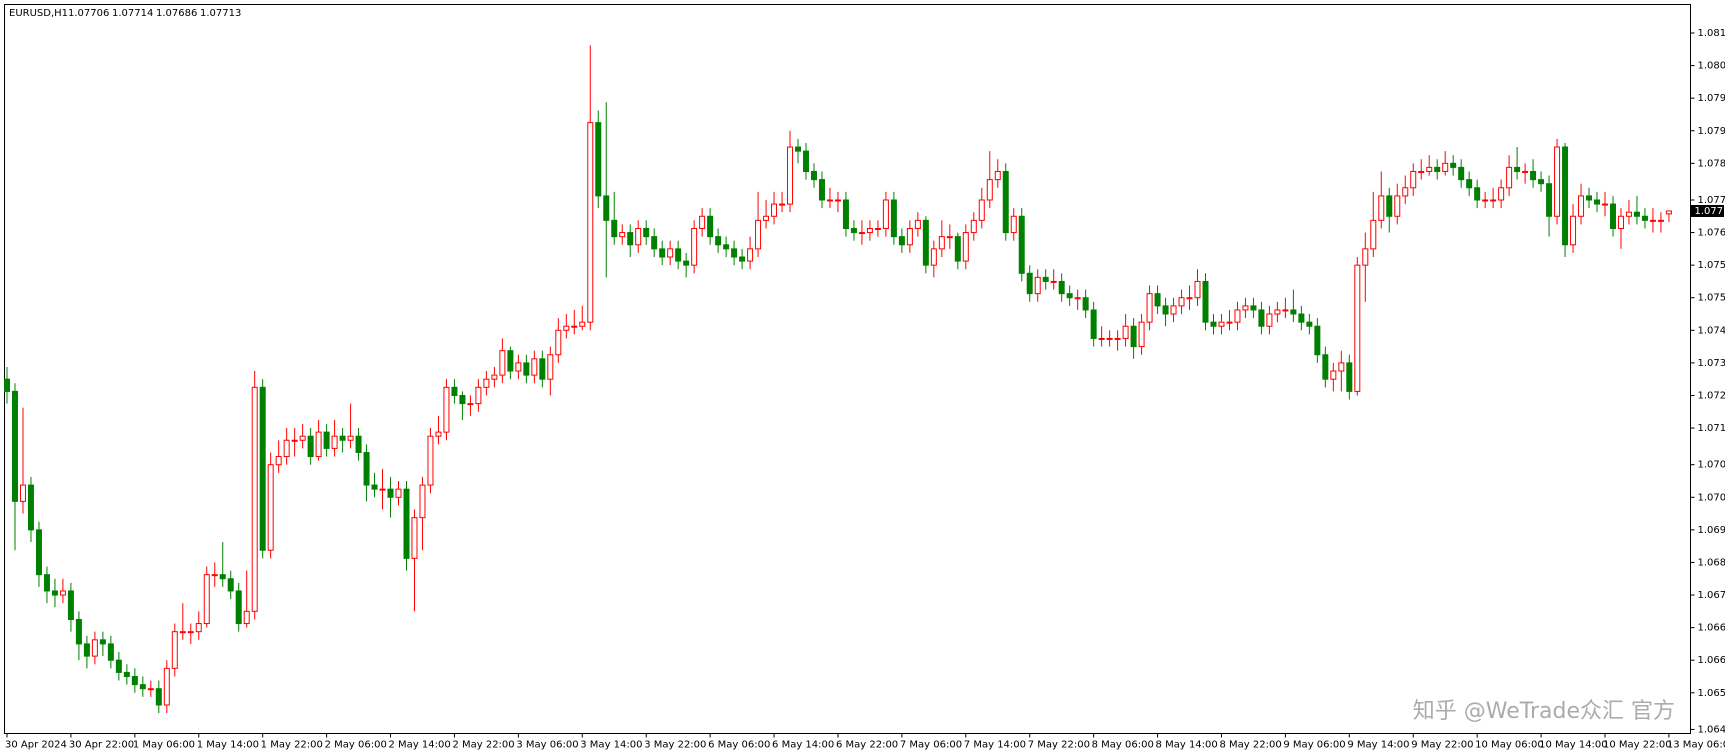  I want to click on x-tick-label: 6 May 06:00, so click(739, 745).